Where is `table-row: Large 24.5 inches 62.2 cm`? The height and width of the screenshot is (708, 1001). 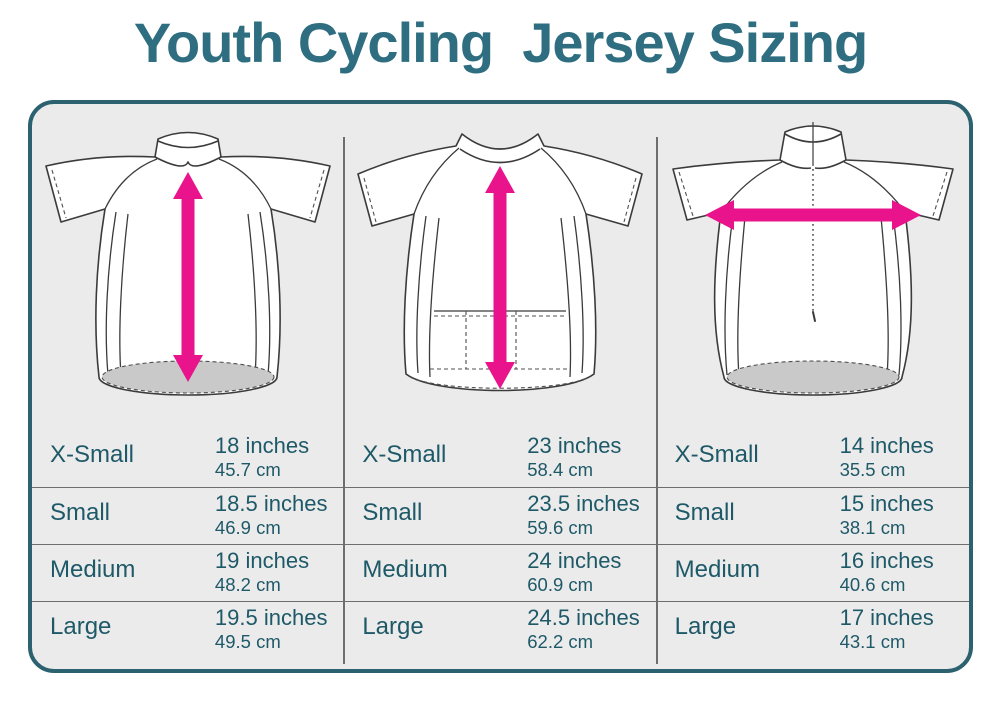
table-row: Large 24.5 inches 62.2 cm is located at coordinates (500, 629).